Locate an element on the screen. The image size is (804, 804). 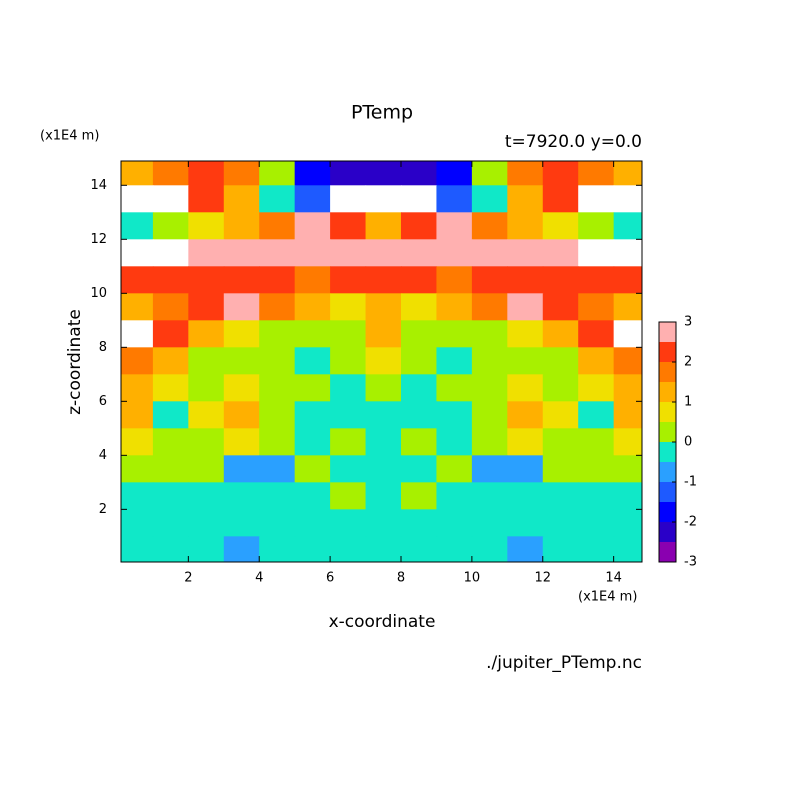
colorbar-tick-label: -3 is located at coordinates (690, 562).